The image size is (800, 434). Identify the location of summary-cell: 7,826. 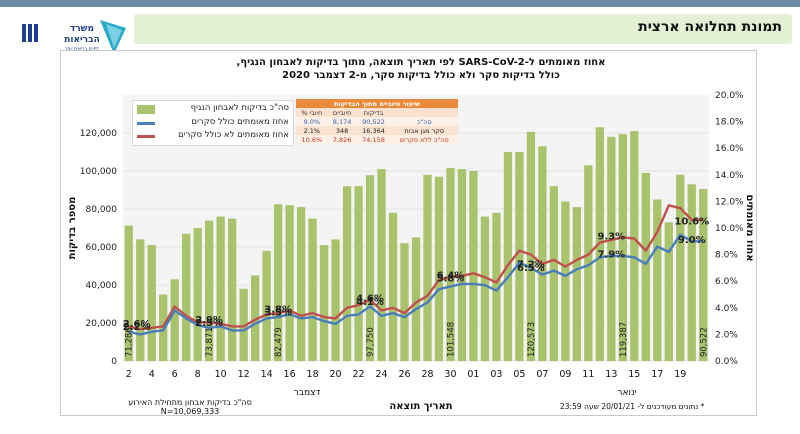
(342, 139).